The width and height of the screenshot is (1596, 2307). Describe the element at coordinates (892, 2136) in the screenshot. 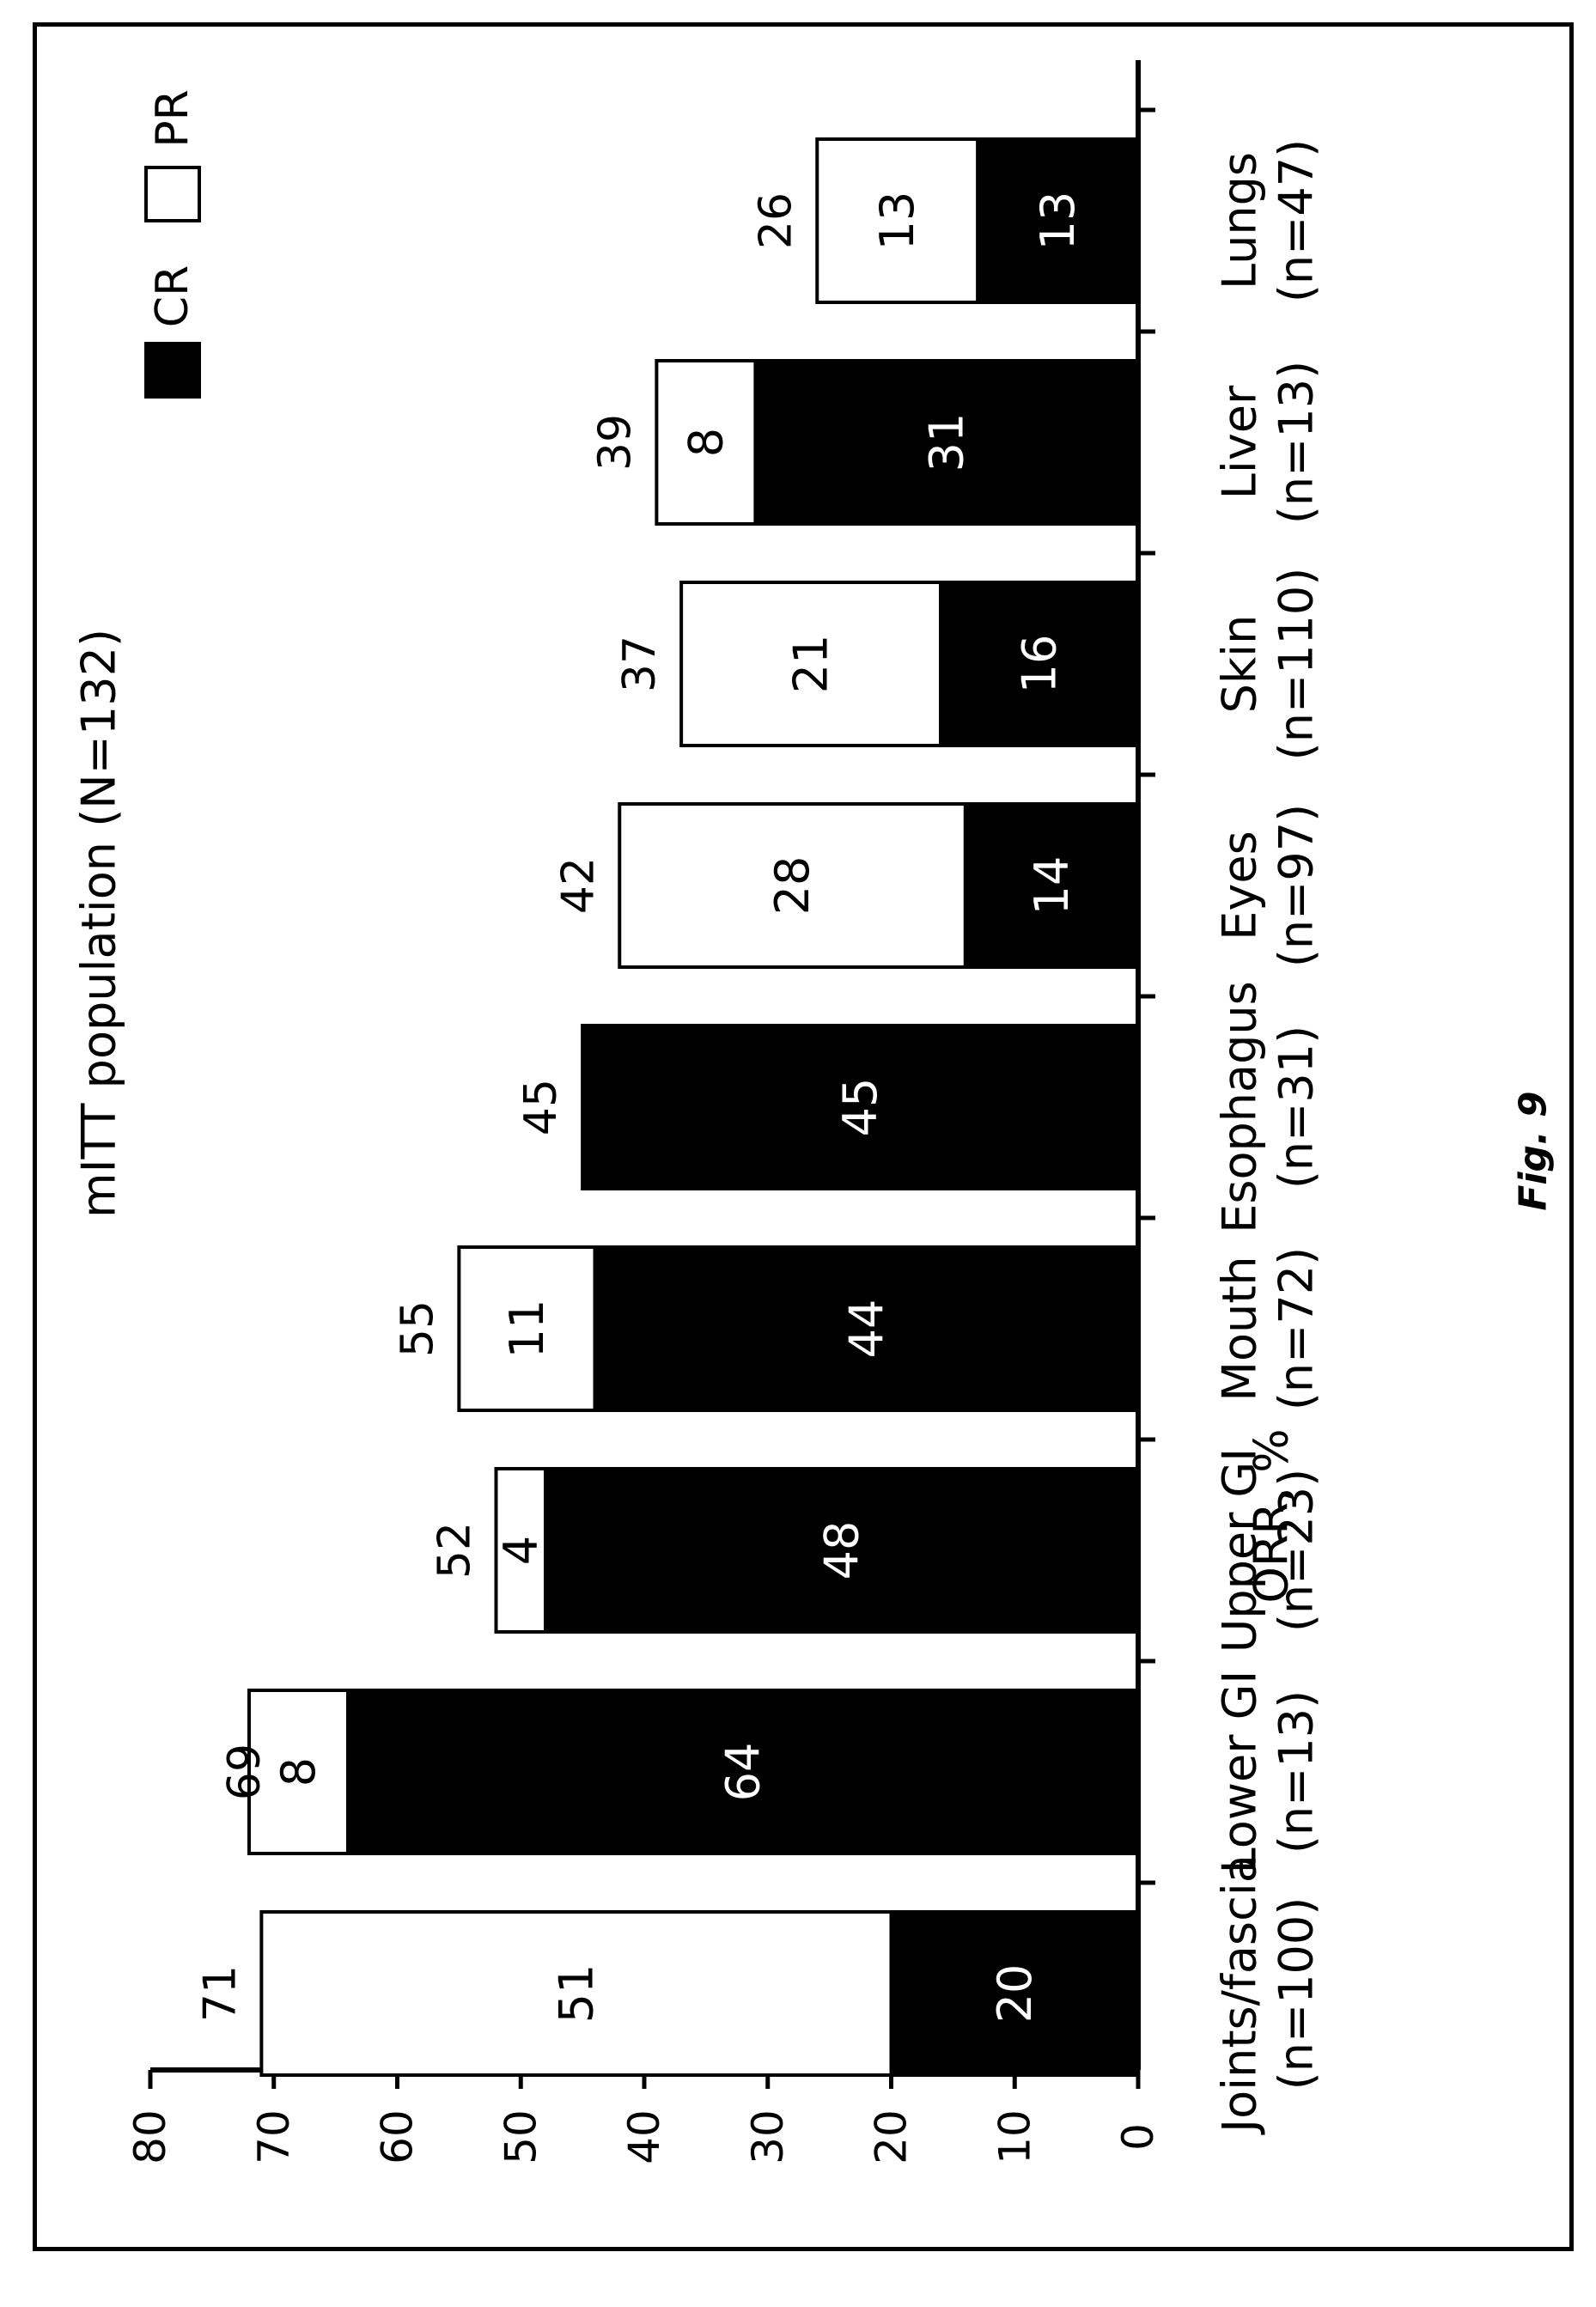

I see `value-tick-label: 20` at that location.